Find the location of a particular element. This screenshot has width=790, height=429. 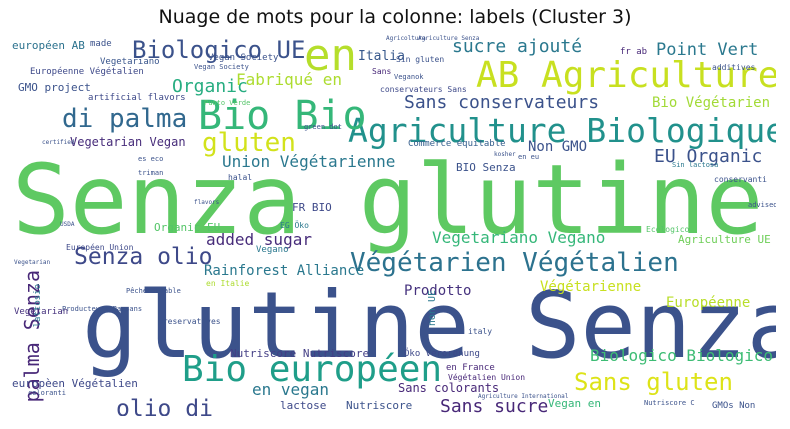

word: Sans conservateurs is located at coordinates (502, 102).